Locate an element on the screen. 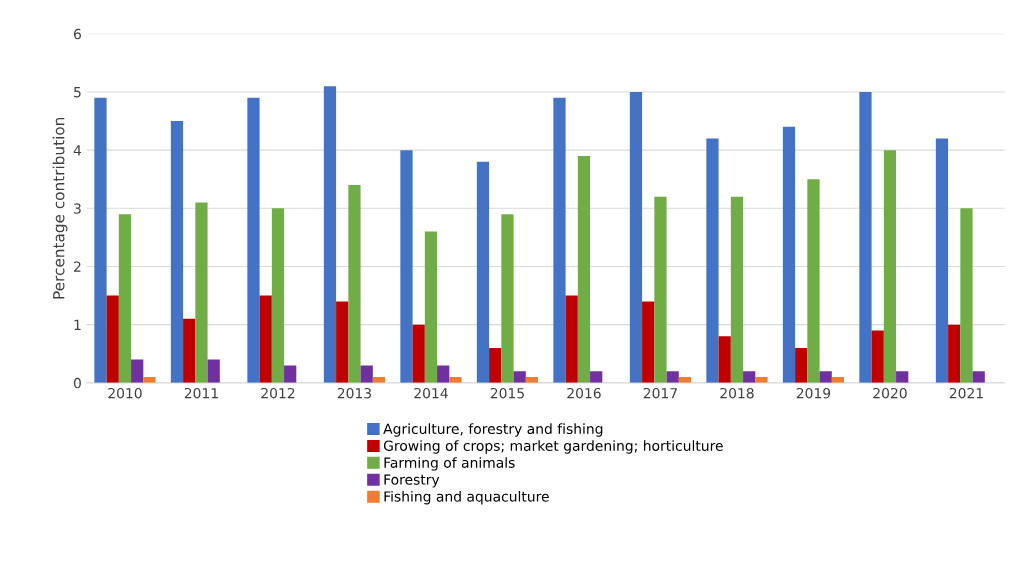 This screenshot has width=1020, height=563. legend-label: Farming of animals is located at coordinates (449, 464).